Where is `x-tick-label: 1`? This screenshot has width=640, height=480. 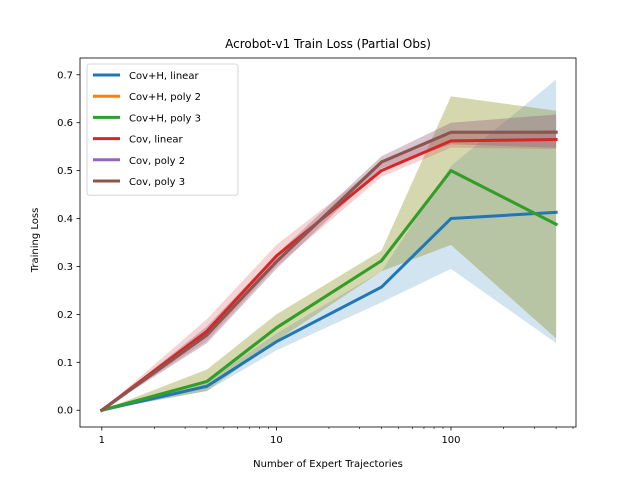
x-tick-label: 1 is located at coordinates (102, 440).